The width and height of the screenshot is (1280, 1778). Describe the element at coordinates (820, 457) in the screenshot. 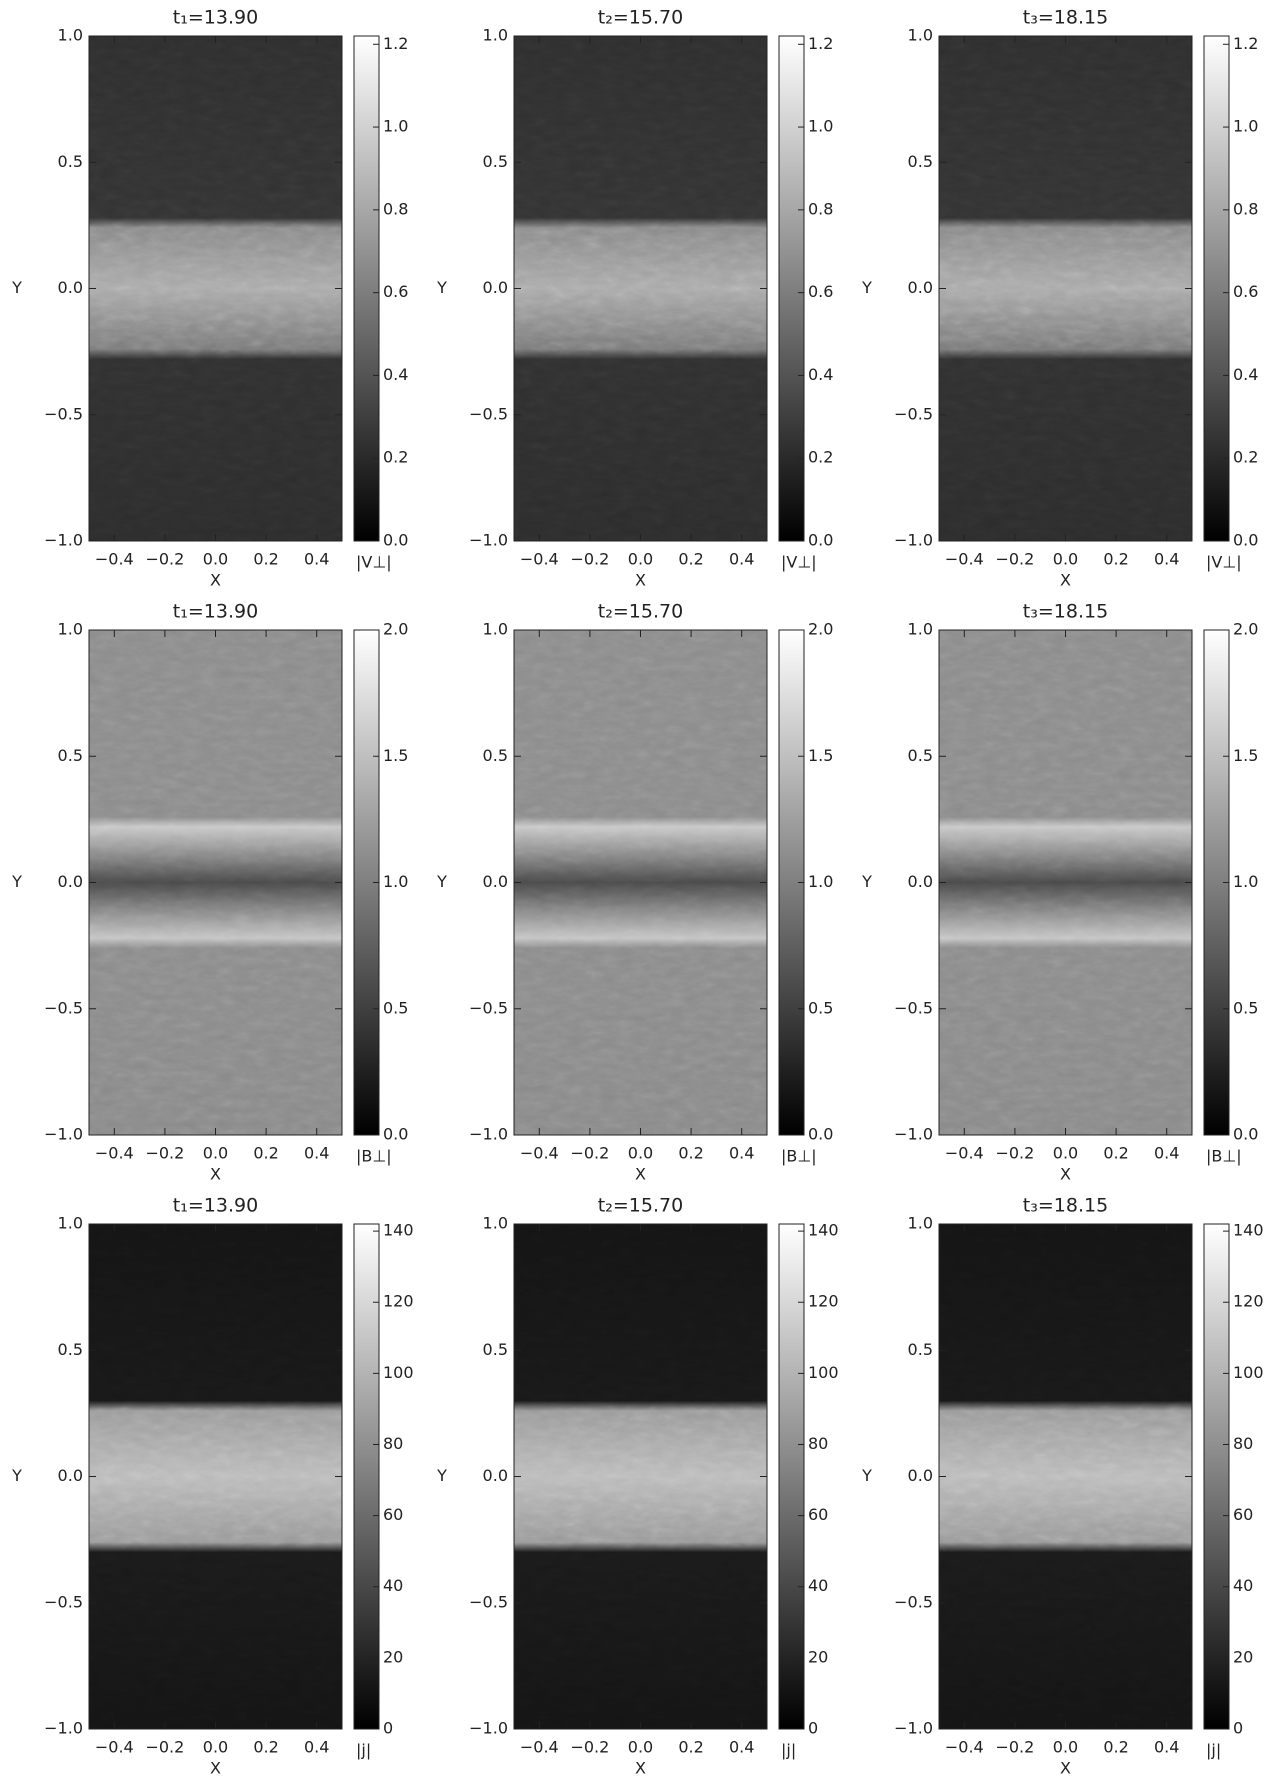

I see `colorbar-tick-label: 0.2` at that location.